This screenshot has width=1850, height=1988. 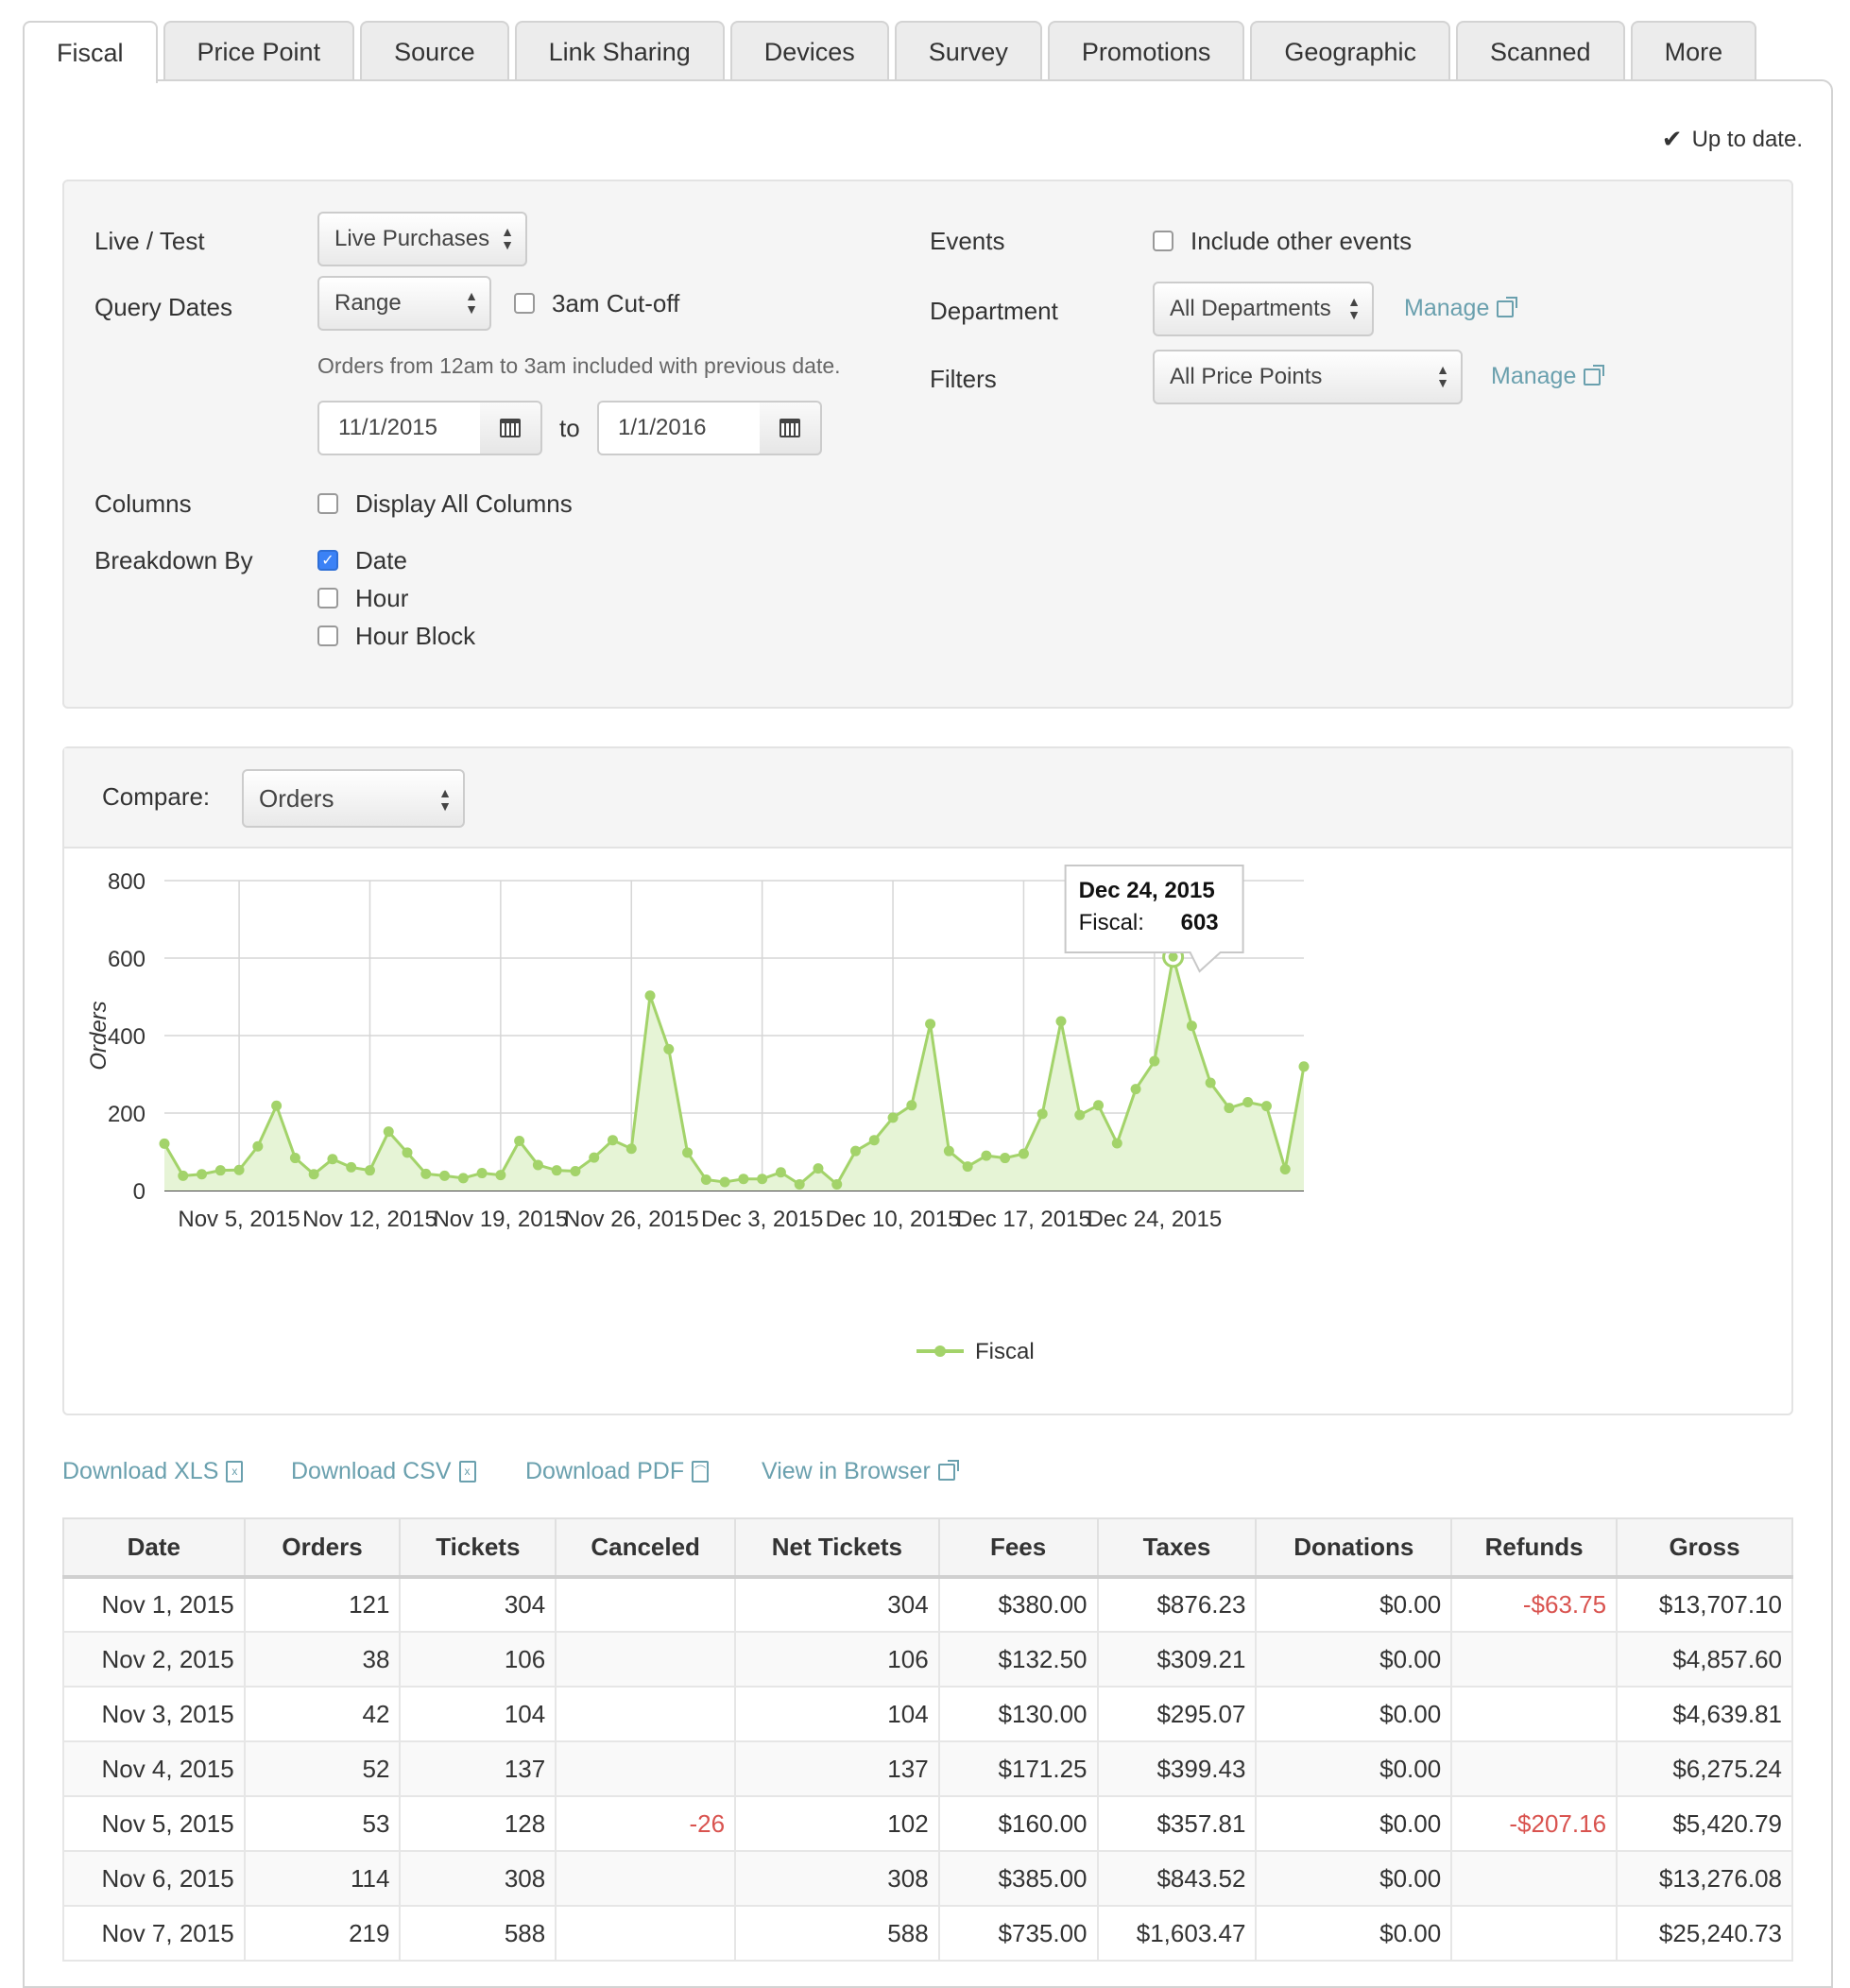 I want to click on manage-filters-link: Manage, so click(x=1548, y=376).